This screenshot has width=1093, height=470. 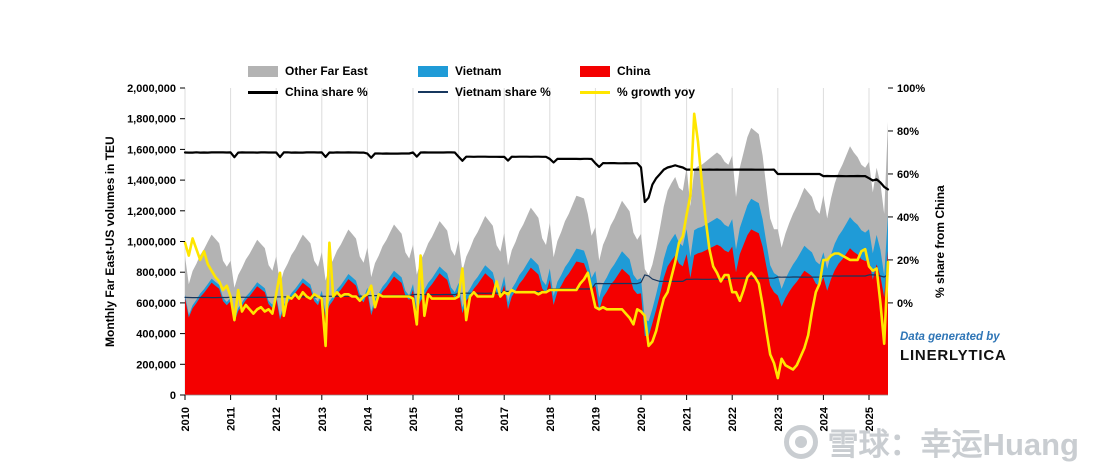 I want to click on x-axis-year-label: 2014, so click(x=368, y=418).